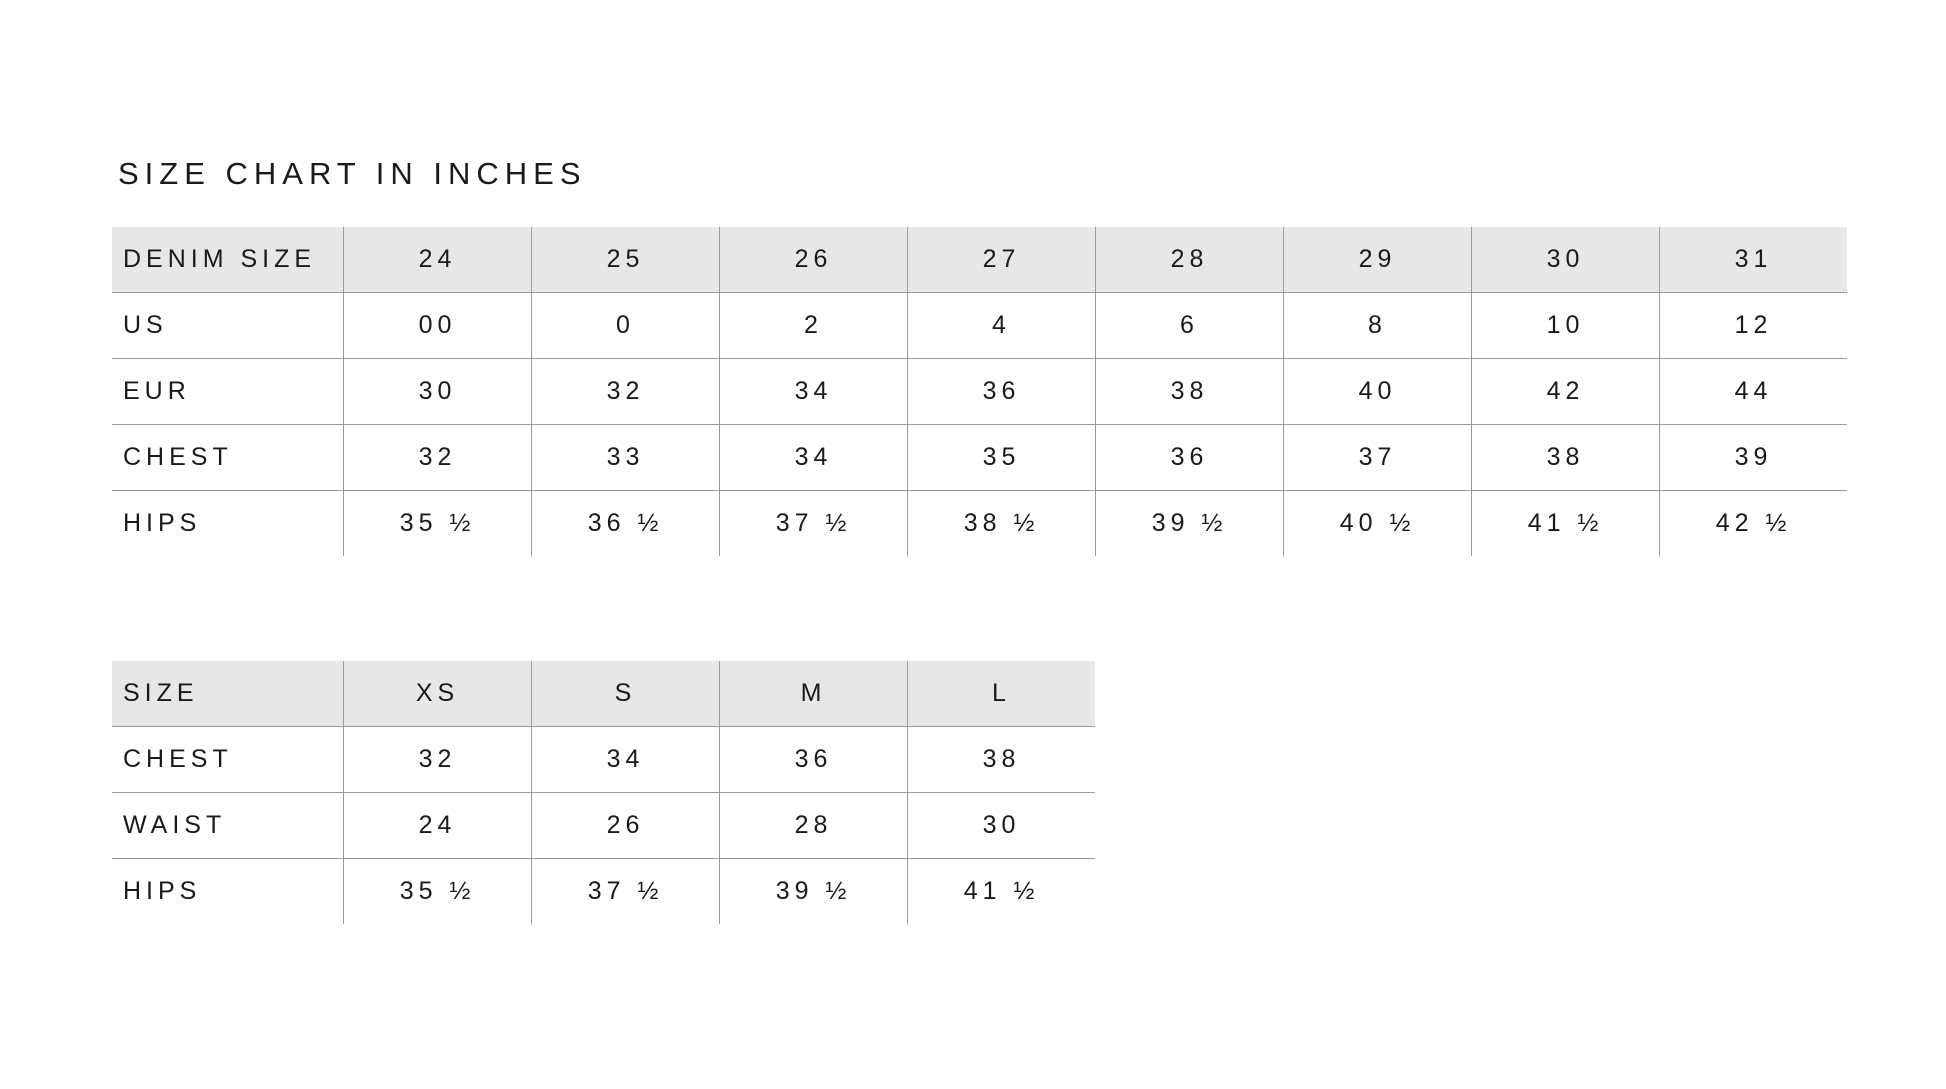  I want to click on table-cell: 38 ½, so click(1001, 523).